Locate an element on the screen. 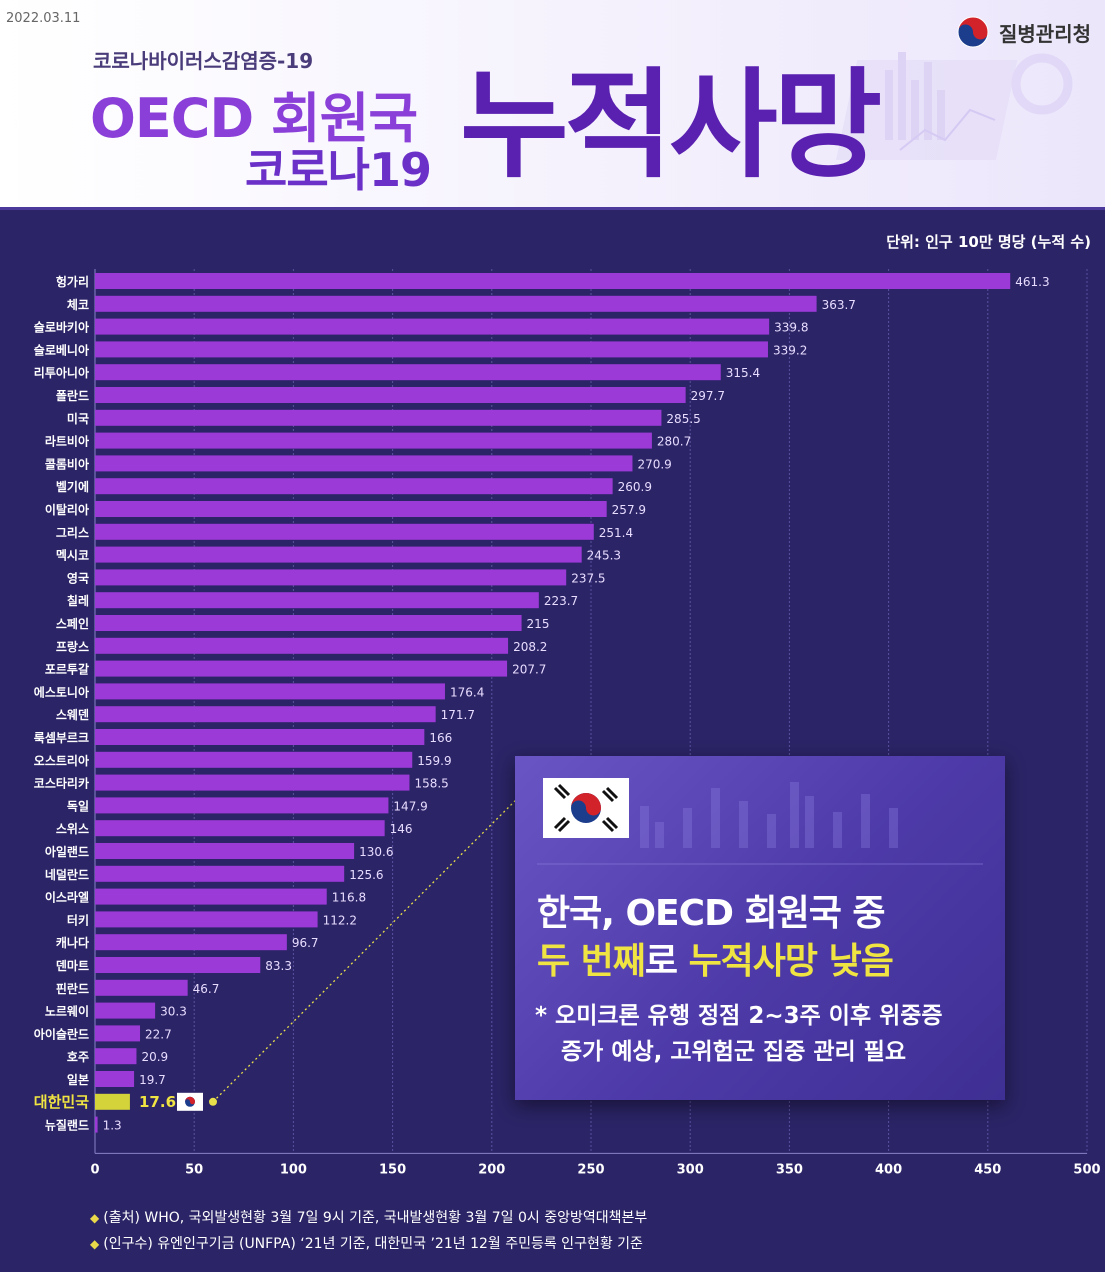 The image size is (1105, 1272). page-subtitle: 코로나바이러스감염증-19 is located at coordinates (203, 61).